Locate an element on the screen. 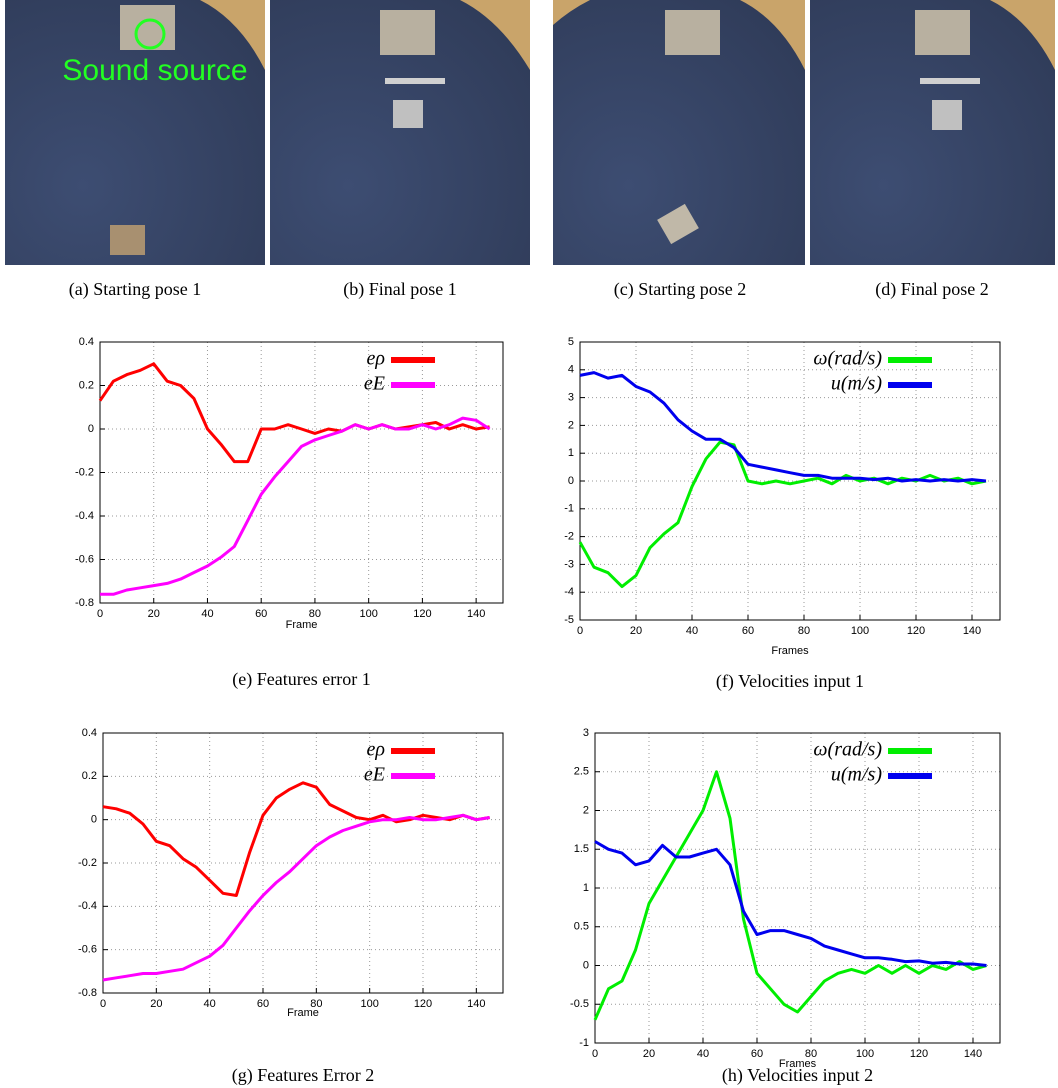  y-tick-label: 5 is located at coordinates (571, 342).